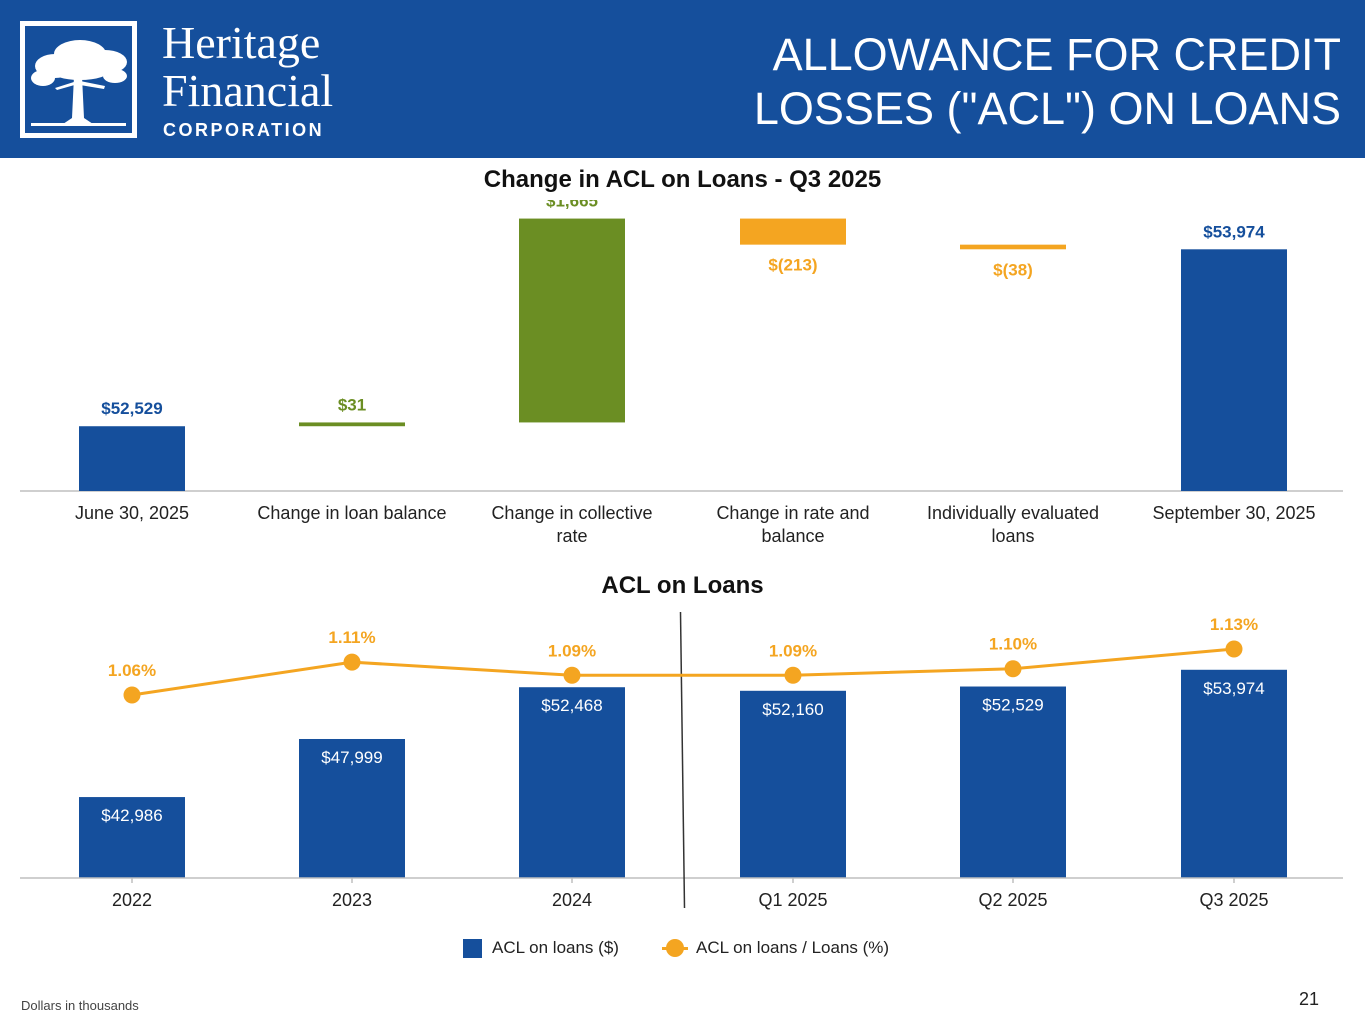 Image resolution: width=1365 pixels, height=1024 pixels. What do you see at coordinates (572, 900) in the screenshot?
I see `acl-category-label: 2024` at bounding box center [572, 900].